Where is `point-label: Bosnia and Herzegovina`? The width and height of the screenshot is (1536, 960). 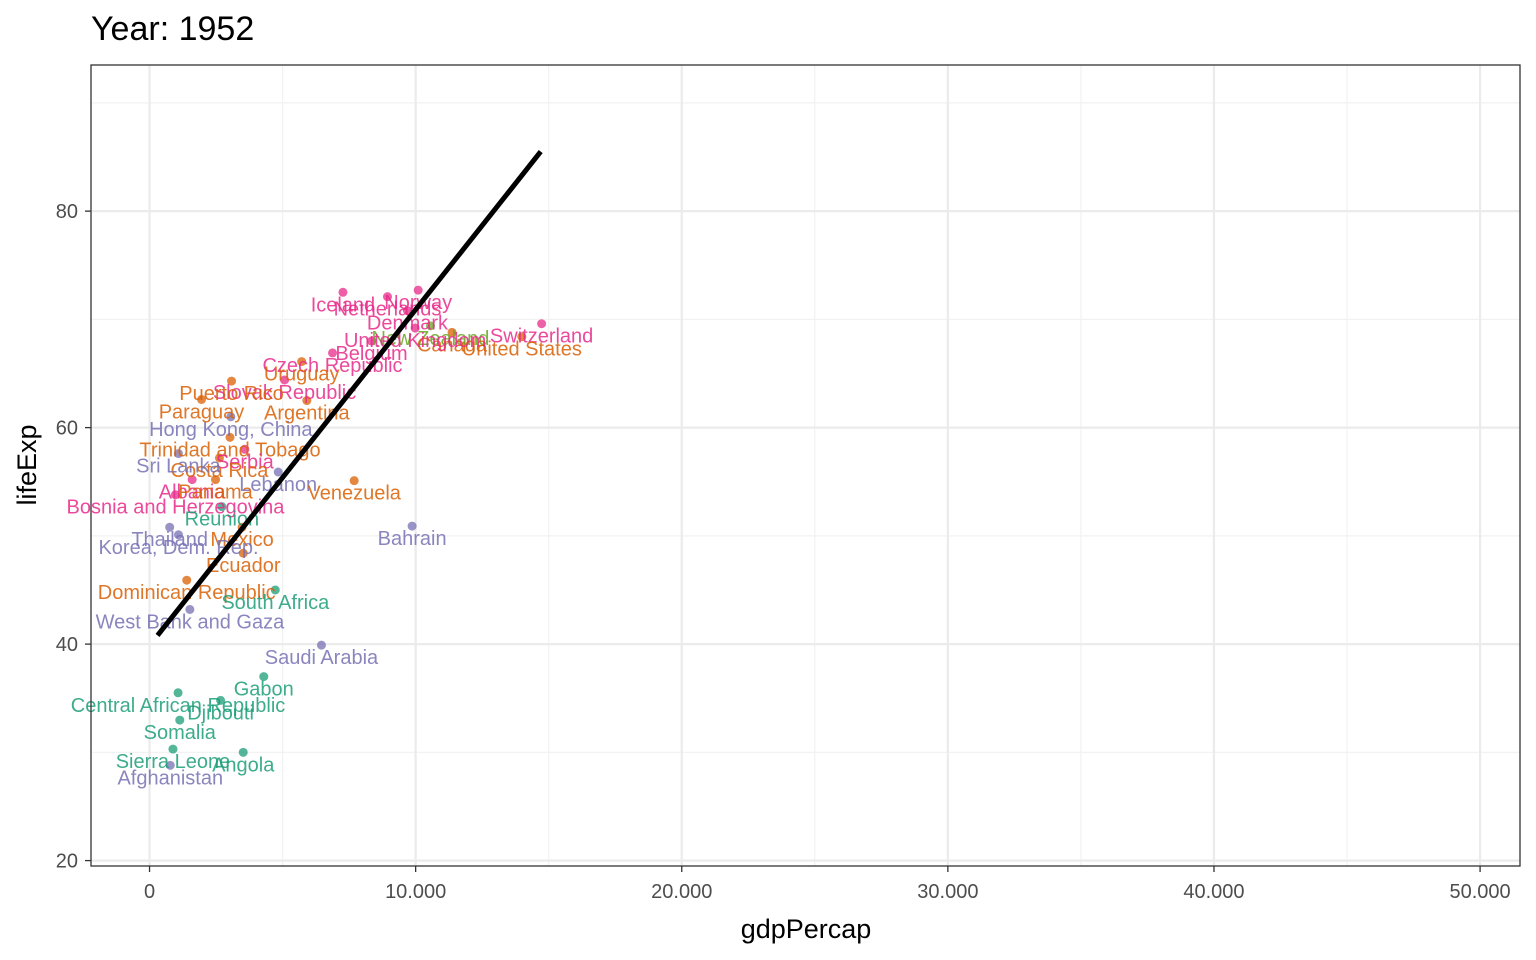
point-label: Bosnia and Herzegovina is located at coordinates (176, 508).